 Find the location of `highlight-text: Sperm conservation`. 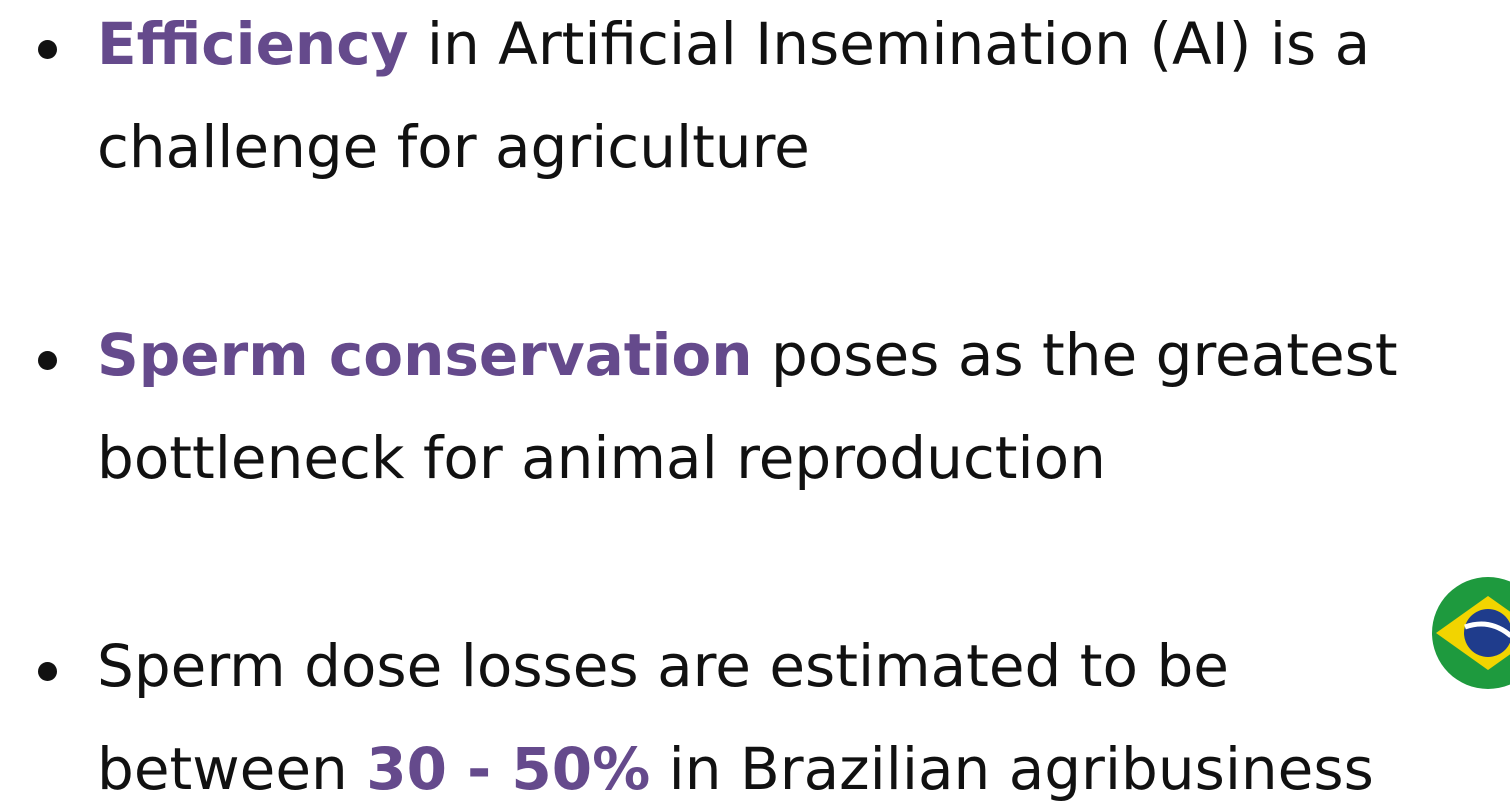

highlight-text: Sperm conservation is located at coordinates (425, 355).